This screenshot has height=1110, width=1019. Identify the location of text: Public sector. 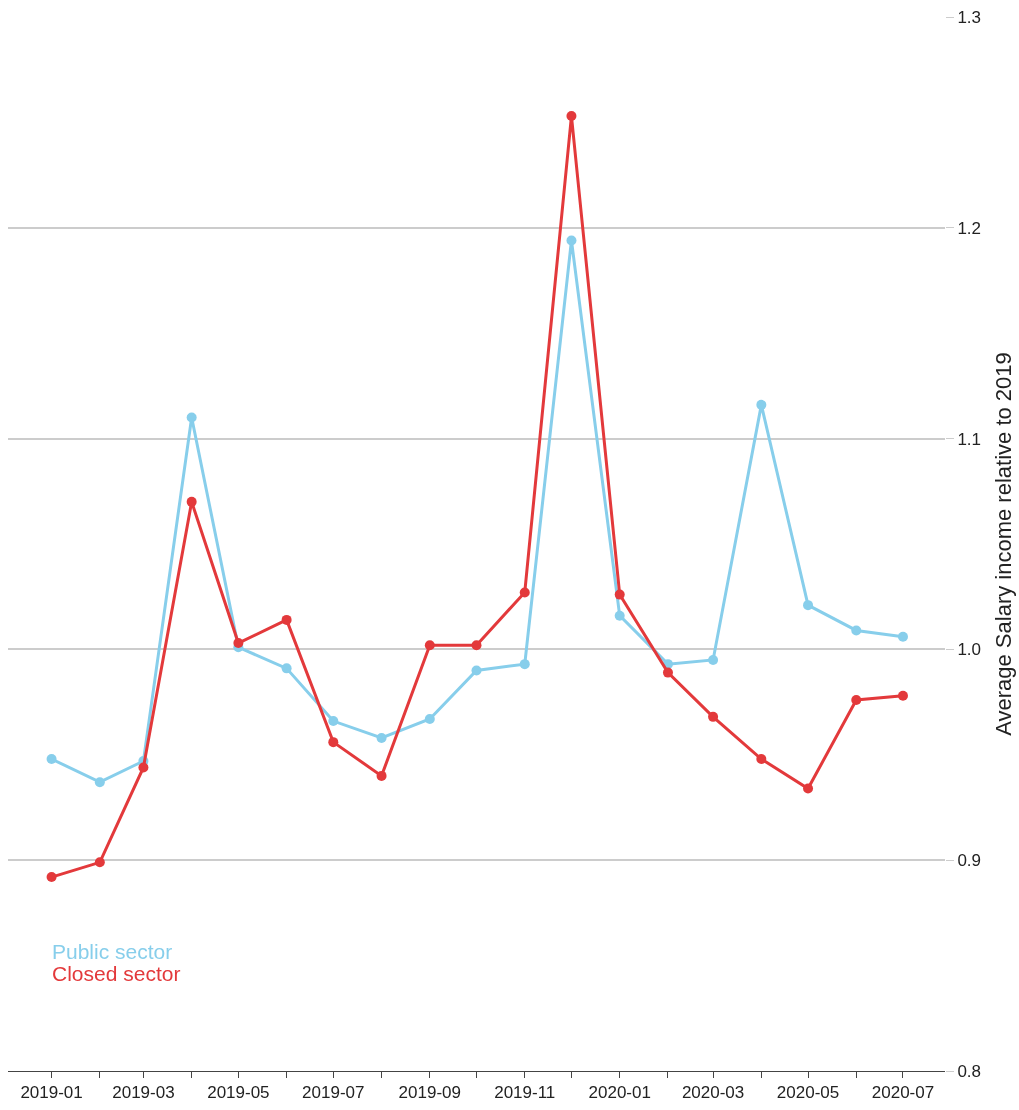
(112, 951).